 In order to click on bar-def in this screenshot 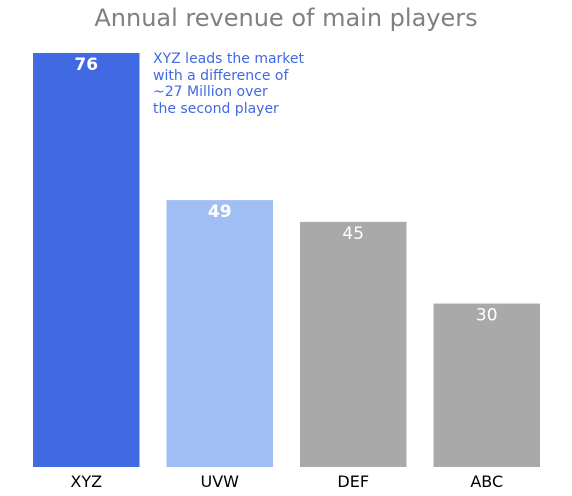, I will do `click(353, 344)`.